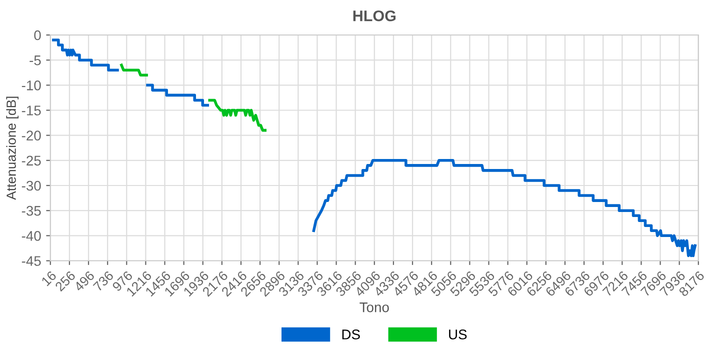  Describe the element at coordinates (374, 16) in the screenshot. I see `chart-title: HLOG` at that location.